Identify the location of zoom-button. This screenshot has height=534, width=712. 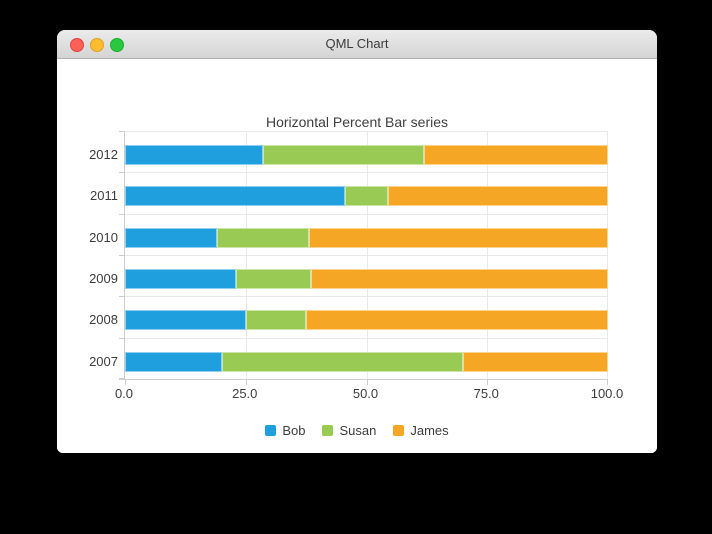
(117, 45).